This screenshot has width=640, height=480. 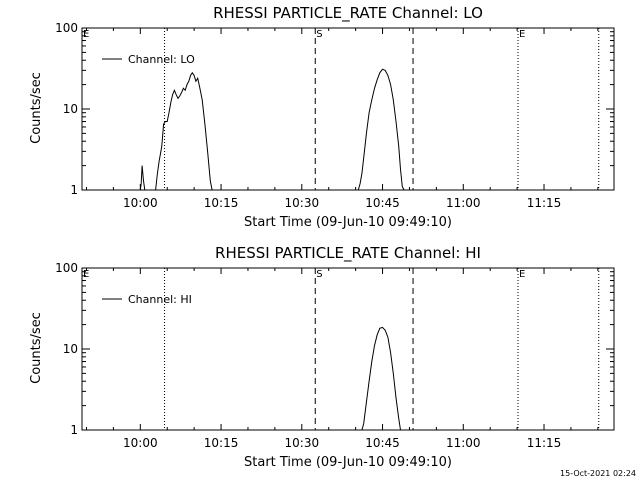 I want to click on legend: Channel: HI, so click(x=147, y=299).